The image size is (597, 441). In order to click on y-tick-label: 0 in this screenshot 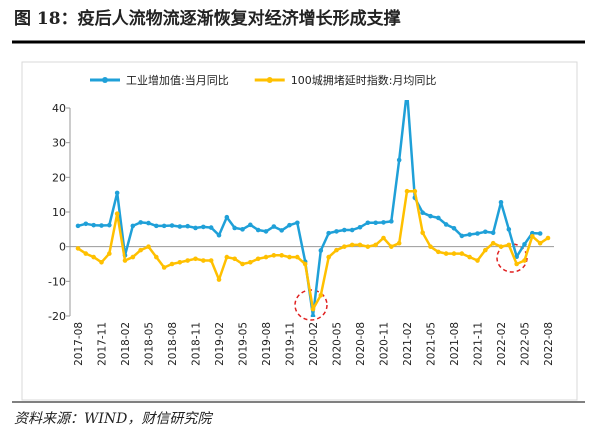, I will do `click(62, 247)`.